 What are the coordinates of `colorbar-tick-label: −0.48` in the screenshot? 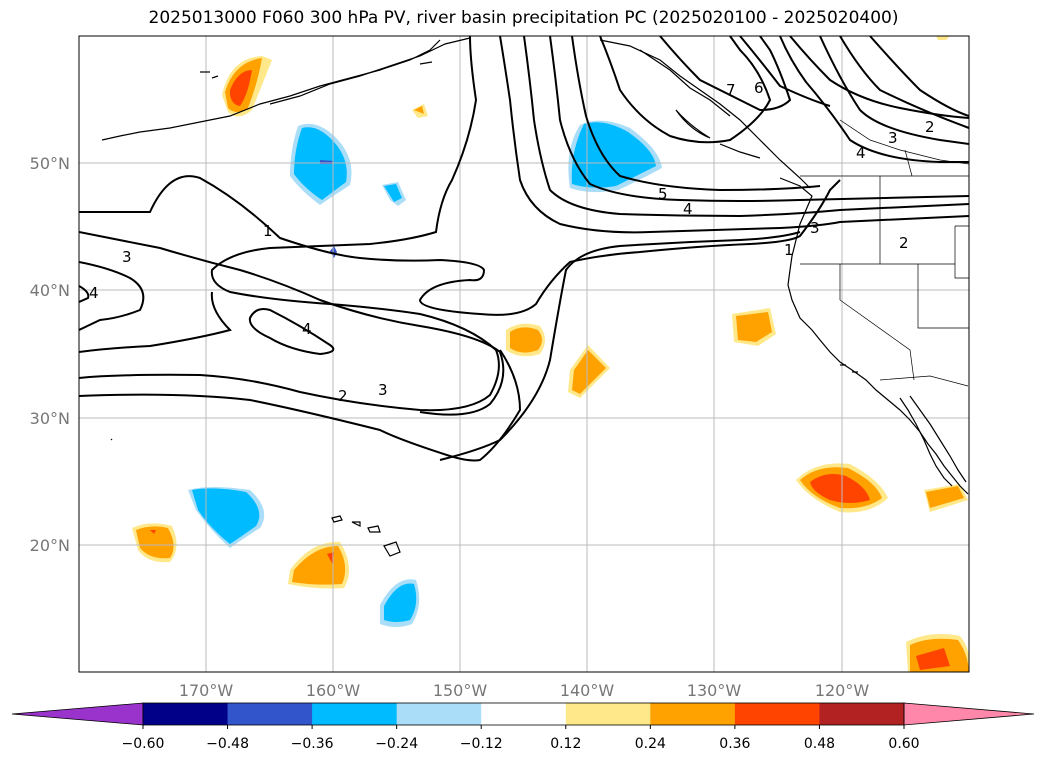 It's located at (227, 744).